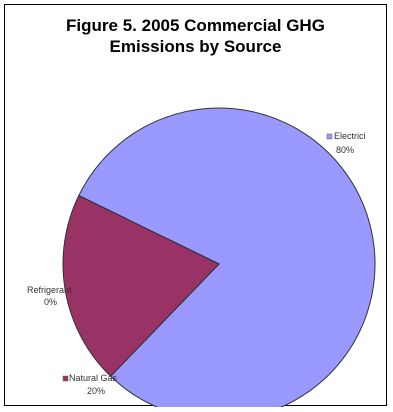  What do you see at coordinates (195, 46) in the screenshot?
I see `chart-title-line2: Emissions by Source` at bounding box center [195, 46].